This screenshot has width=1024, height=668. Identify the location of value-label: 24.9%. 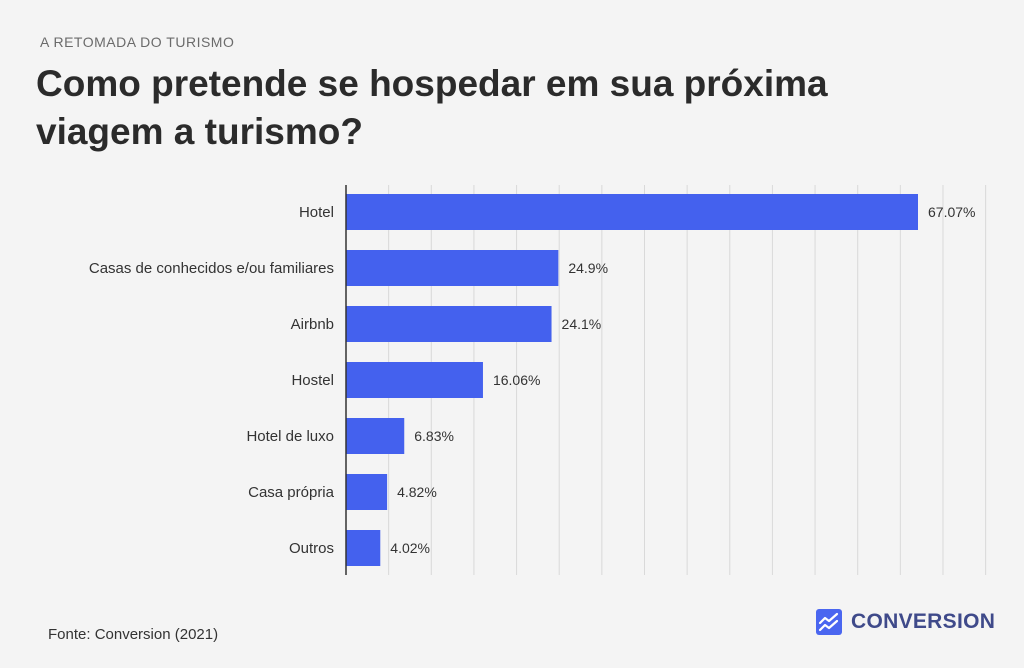
(588, 268).